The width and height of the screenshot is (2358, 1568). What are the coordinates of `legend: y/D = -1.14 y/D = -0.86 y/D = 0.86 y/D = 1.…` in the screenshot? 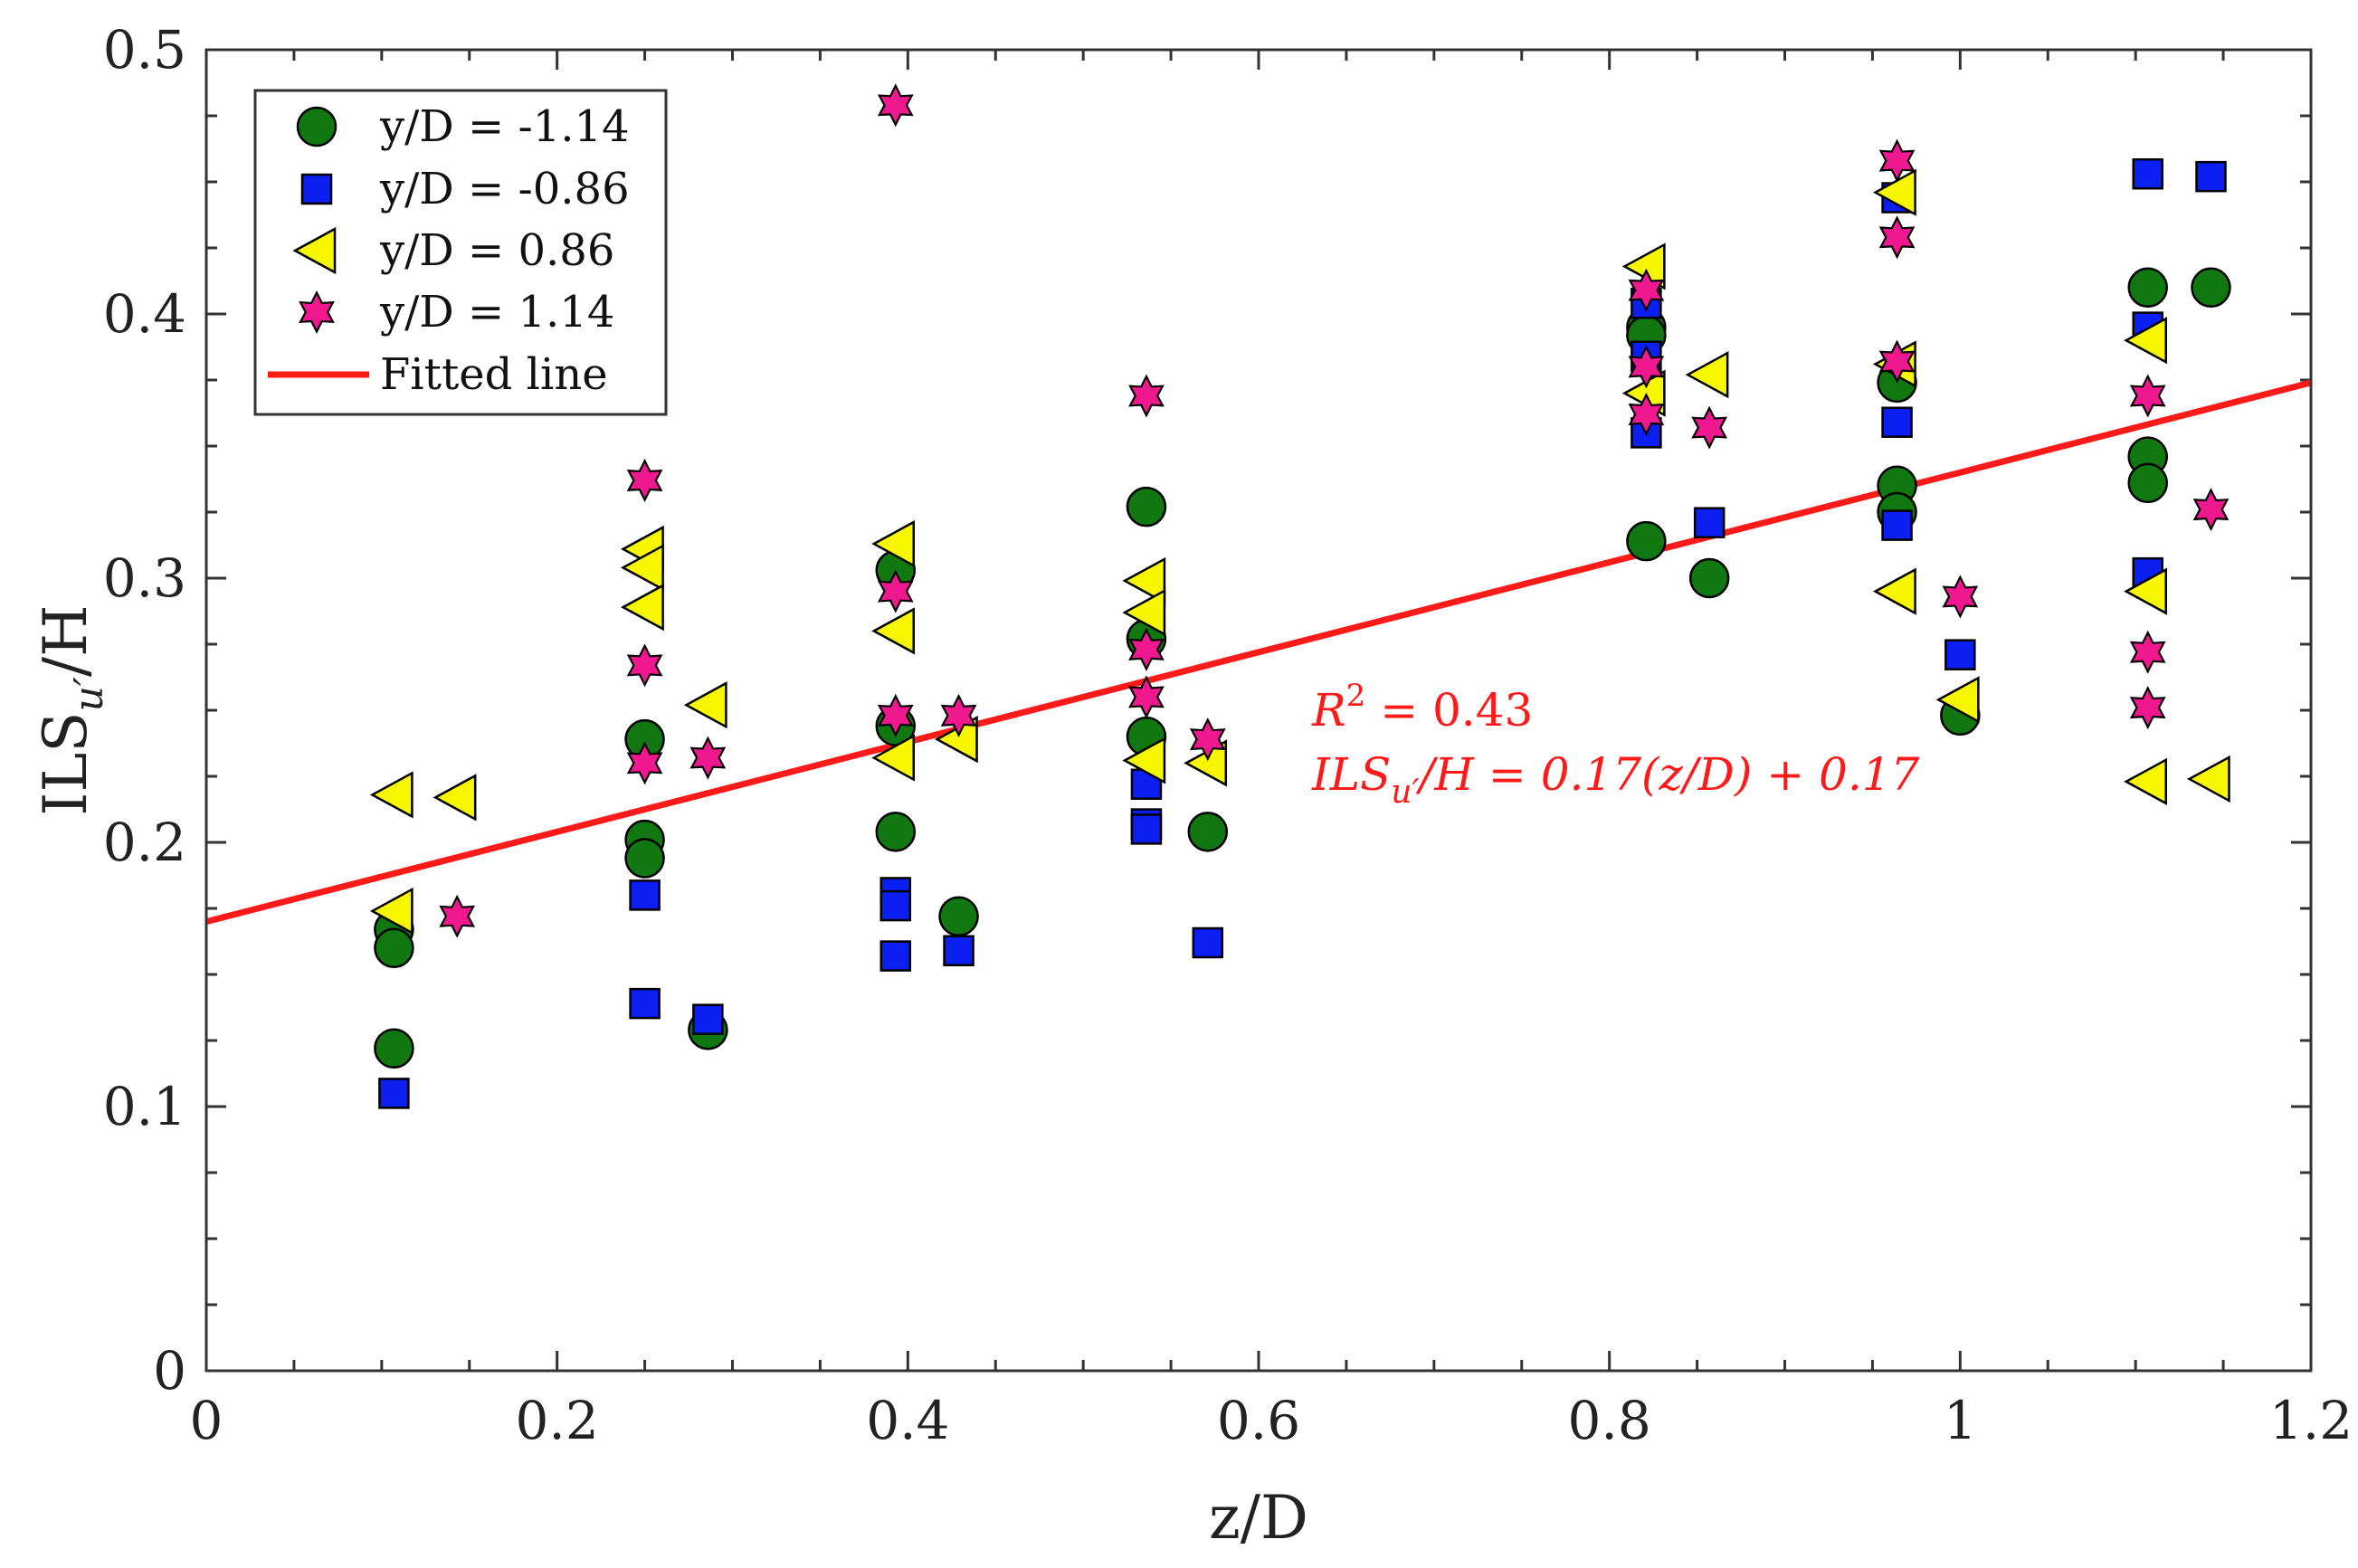 It's located at (460, 253).